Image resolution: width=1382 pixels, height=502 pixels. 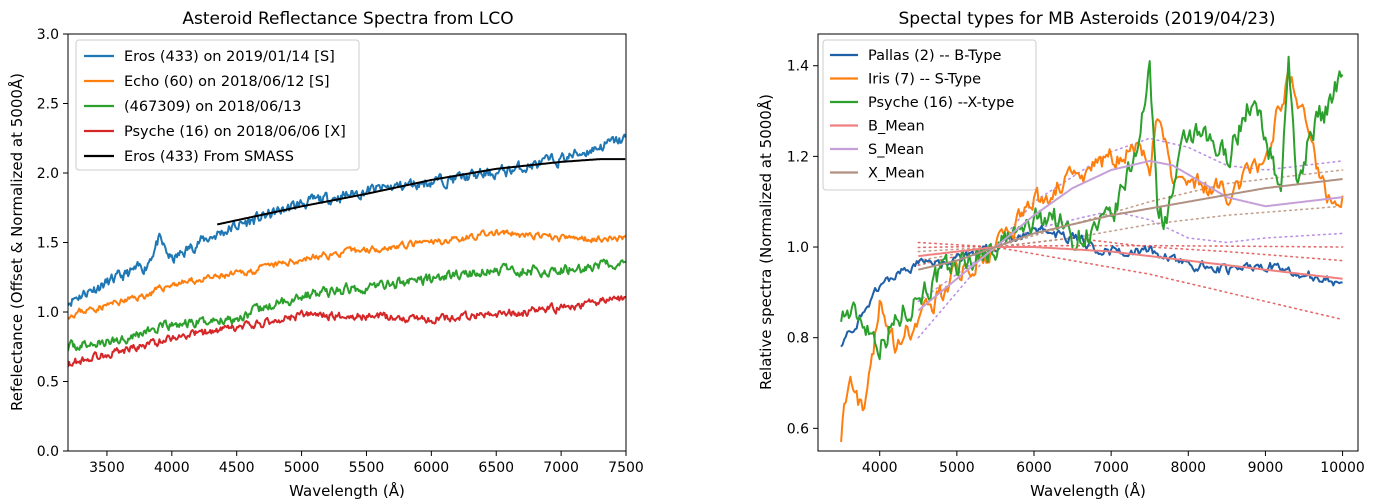 What do you see at coordinates (237, 468) in the screenshot?
I see `chart-left-x-tick-label: 4500` at bounding box center [237, 468].